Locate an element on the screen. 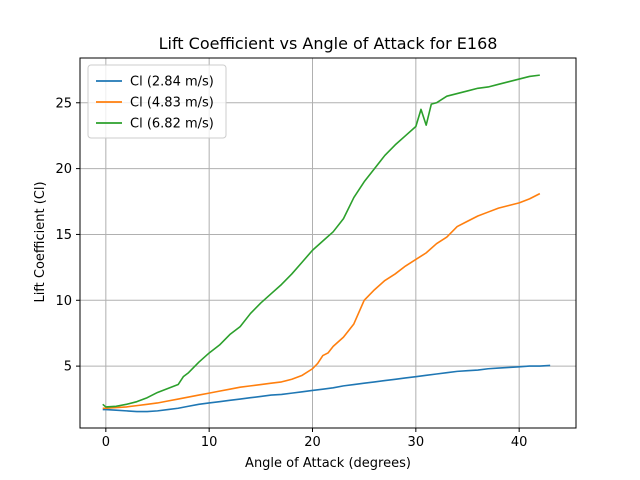 The width and height of the screenshot is (640, 480). y-tick-label: 10 is located at coordinates (63, 301).